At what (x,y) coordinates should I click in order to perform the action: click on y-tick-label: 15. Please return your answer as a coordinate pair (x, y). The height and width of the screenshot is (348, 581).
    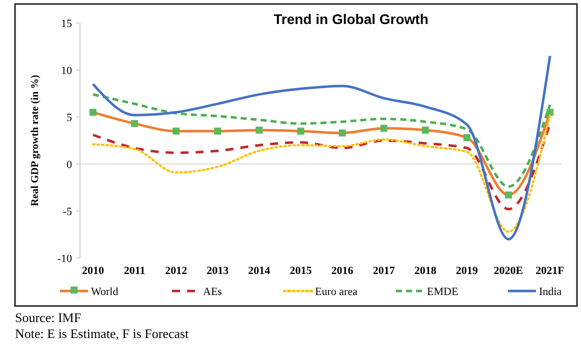
    Looking at the image, I should click on (66, 24).